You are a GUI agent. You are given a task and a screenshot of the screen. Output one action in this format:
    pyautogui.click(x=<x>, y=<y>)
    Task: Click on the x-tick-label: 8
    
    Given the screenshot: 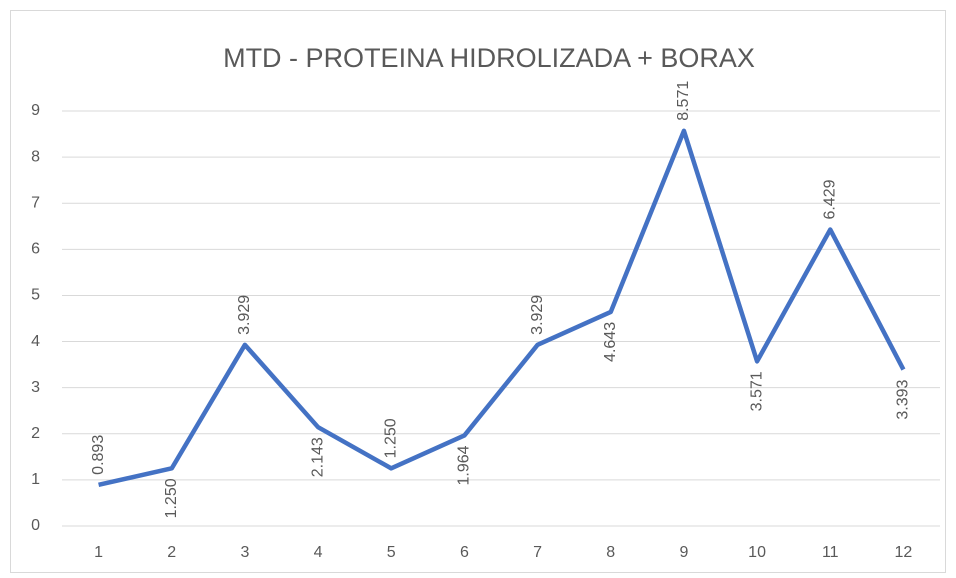 What is the action you would take?
    pyautogui.click(x=610, y=552)
    